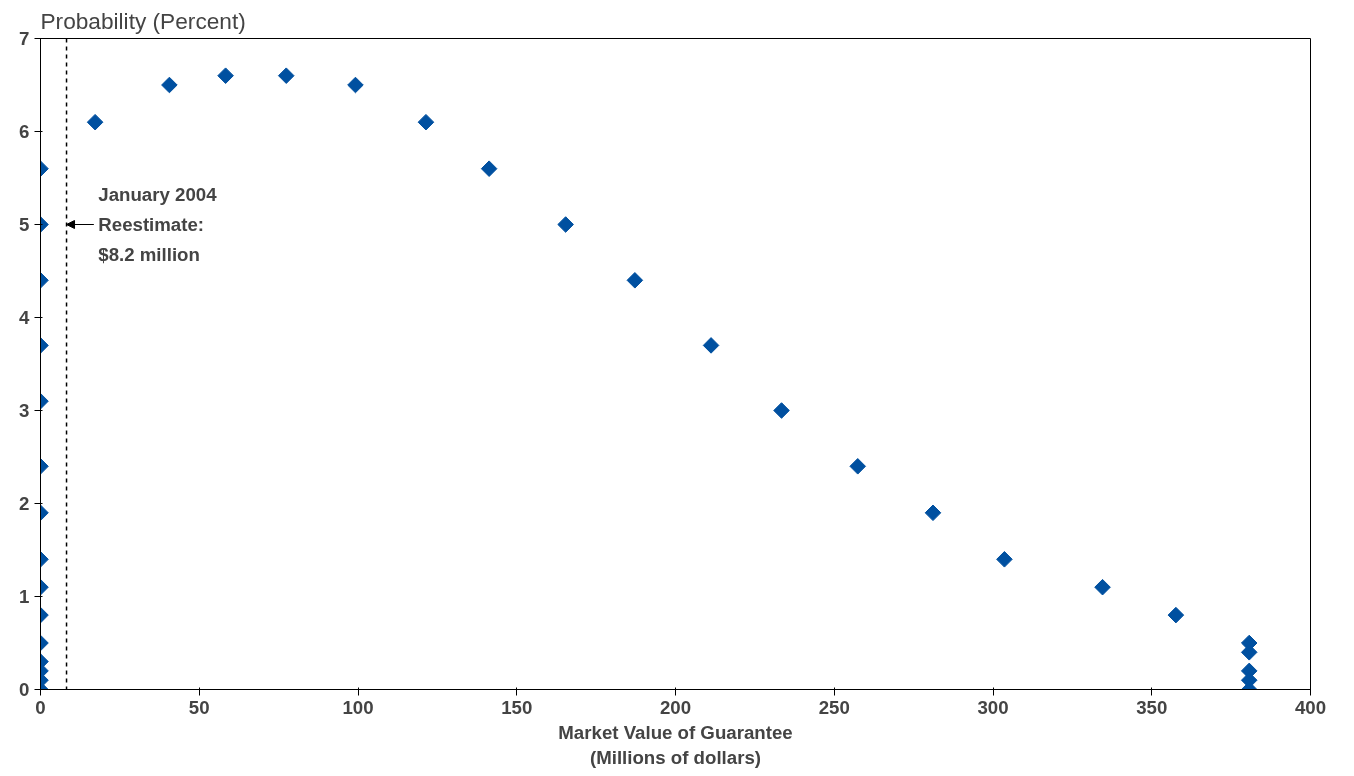 The image size is (1354, 776). I want to click on y-tick-label: 5, so click(24, 224).